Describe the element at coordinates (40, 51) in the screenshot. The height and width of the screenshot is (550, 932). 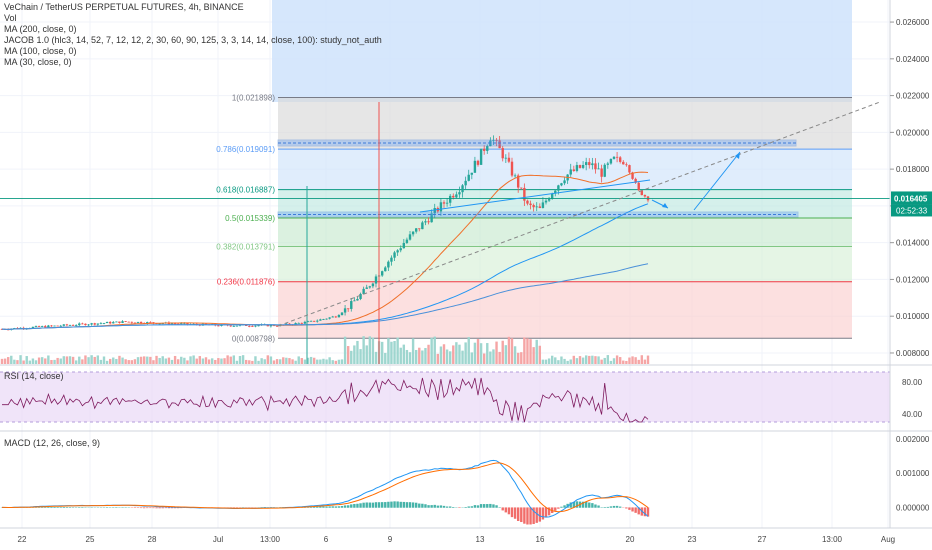
I see `indicator-ma100: MA (100, close, 0)` at that location.